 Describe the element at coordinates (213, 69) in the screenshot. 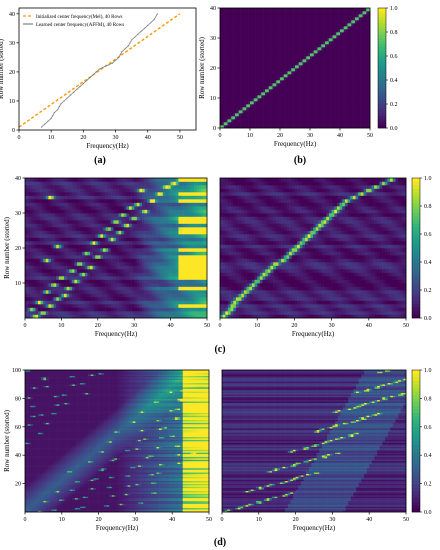

I see `y-tick-label: 20` at that location.